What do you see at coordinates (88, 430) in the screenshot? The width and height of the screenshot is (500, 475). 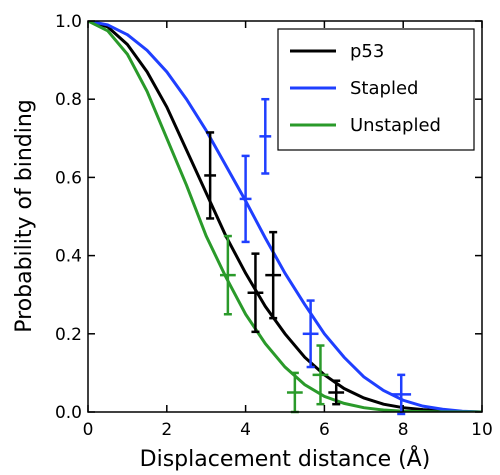 I see `x-tick-label: 0` at bounding box center [88, 430].